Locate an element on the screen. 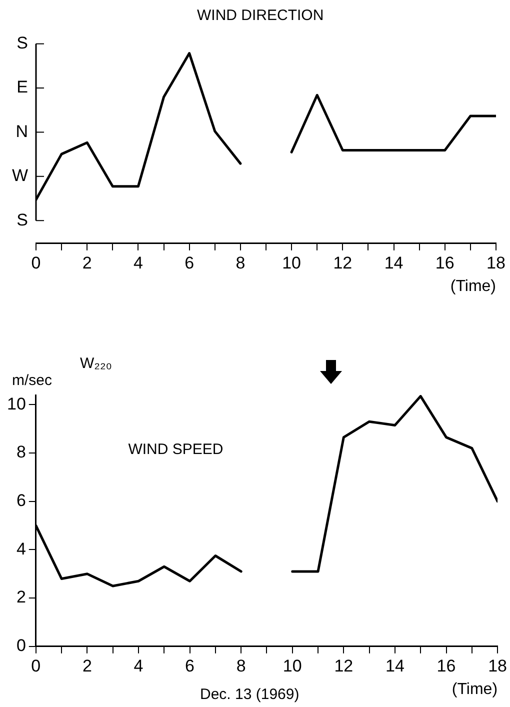 Image resolution: width=510 pixels, height=707 pixels. text: Dec. 13 (1969) is located at coordinates (250, 694).